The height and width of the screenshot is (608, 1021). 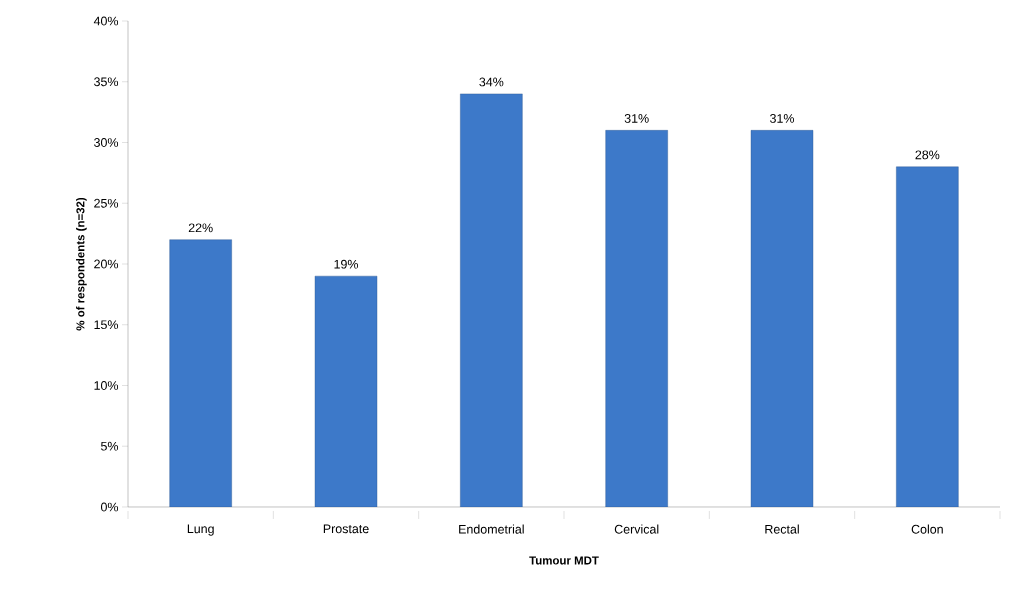 I want to click on x-tick-label: Lung, so click(x=200, y=530).